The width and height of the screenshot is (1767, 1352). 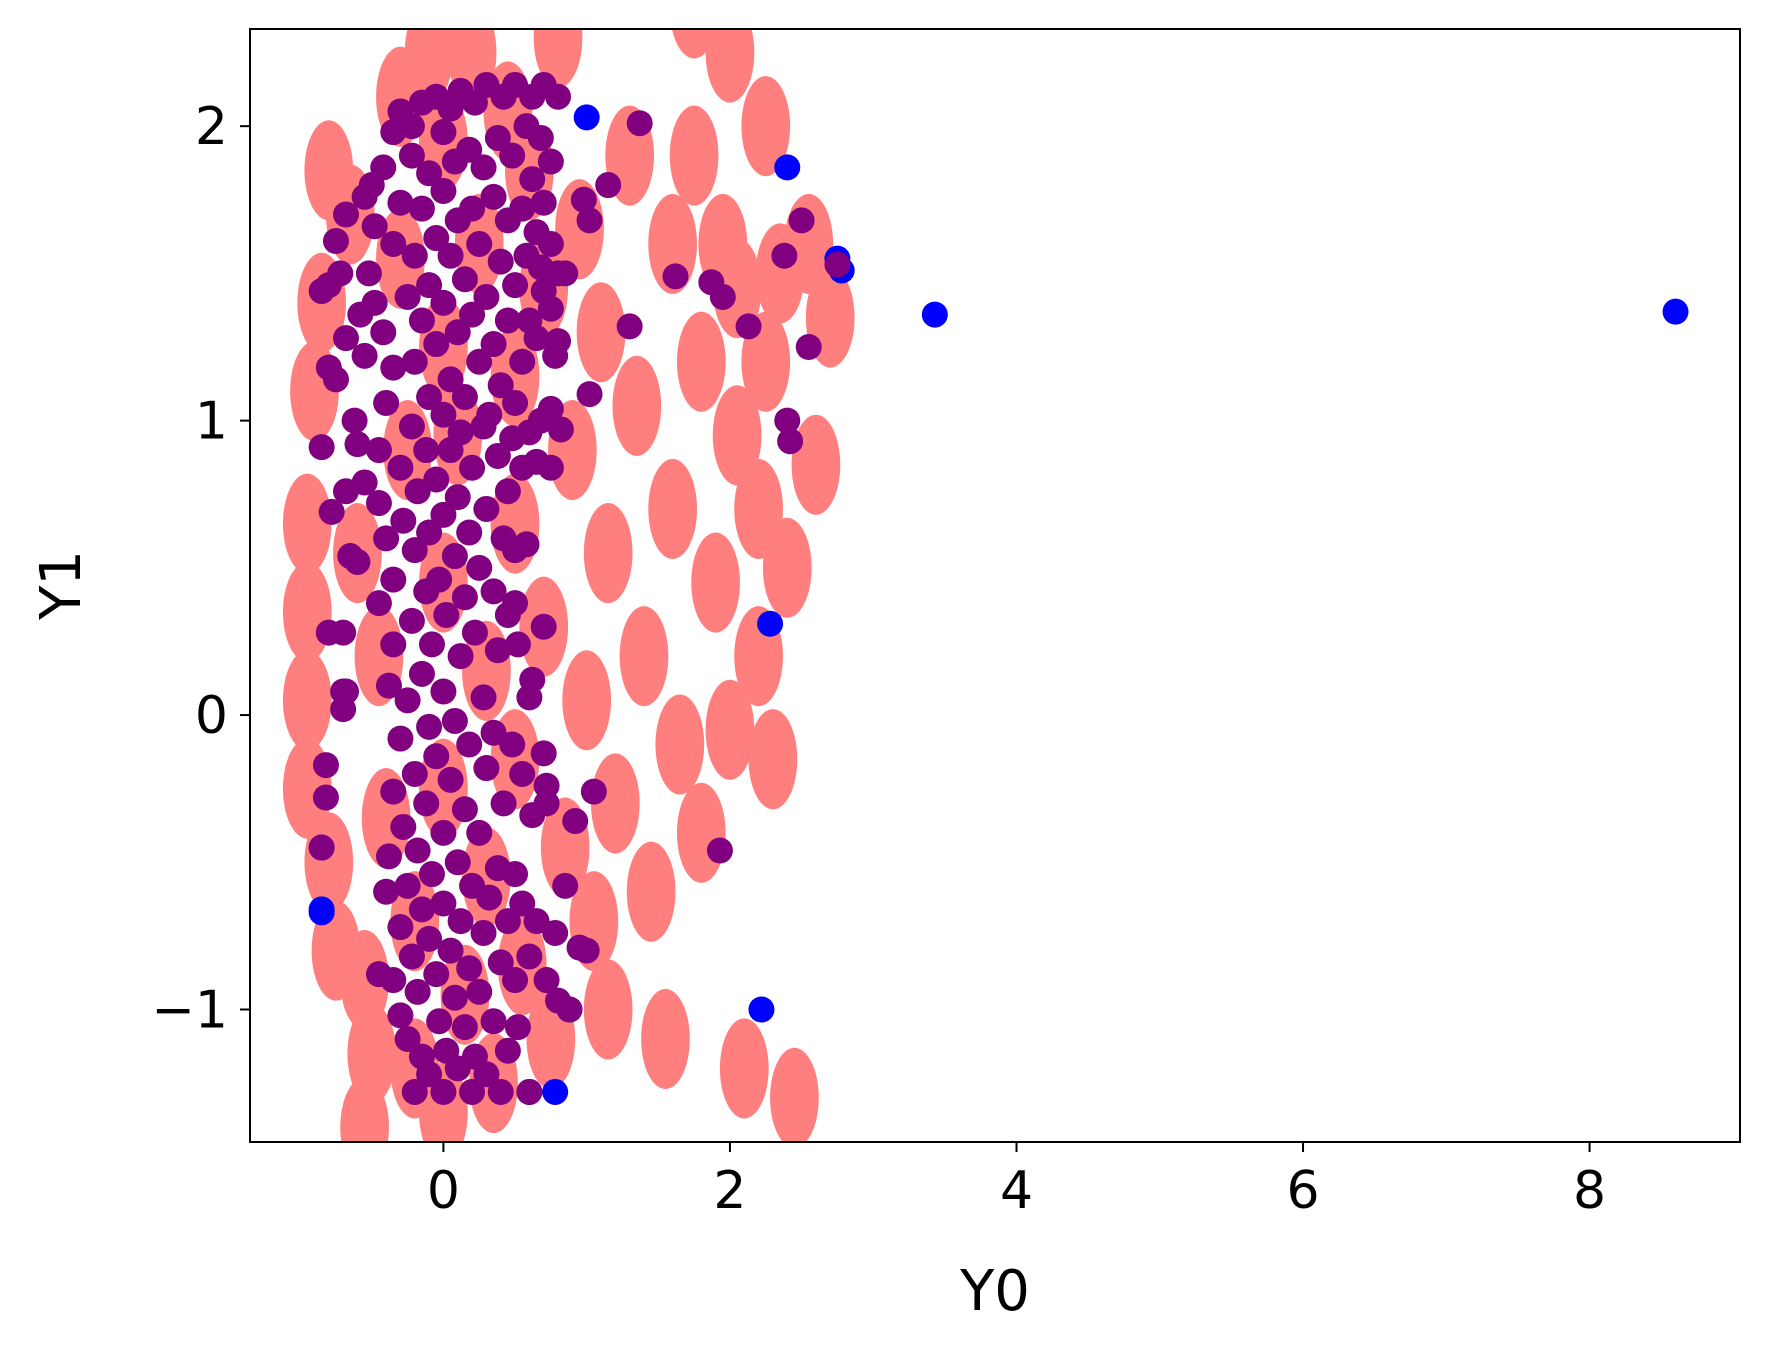 What do you see at coordinates (443, 1191) in the screenshot?
I see `x-tick-label: 0` at bounding box center [443, 1191].